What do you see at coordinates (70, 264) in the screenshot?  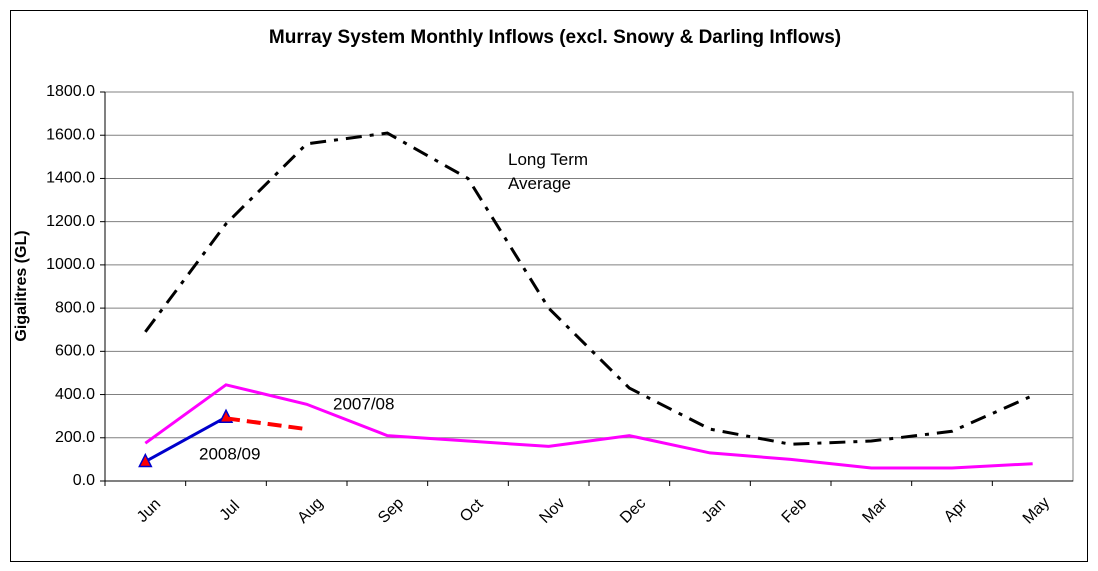 I see `y-tick-label: 1000.0` at bounding box center [70, 264].